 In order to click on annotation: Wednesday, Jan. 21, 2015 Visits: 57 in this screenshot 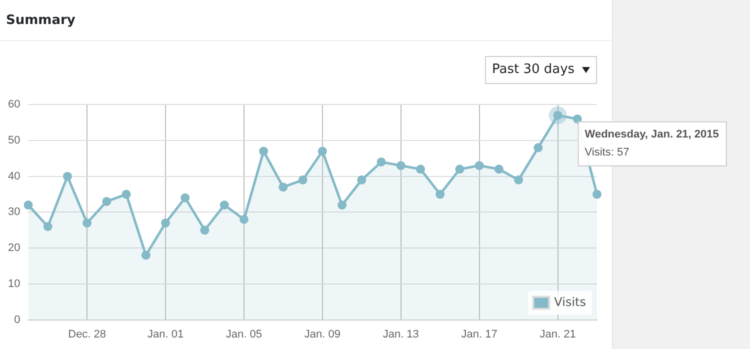, I will do `click(651, 143)`.